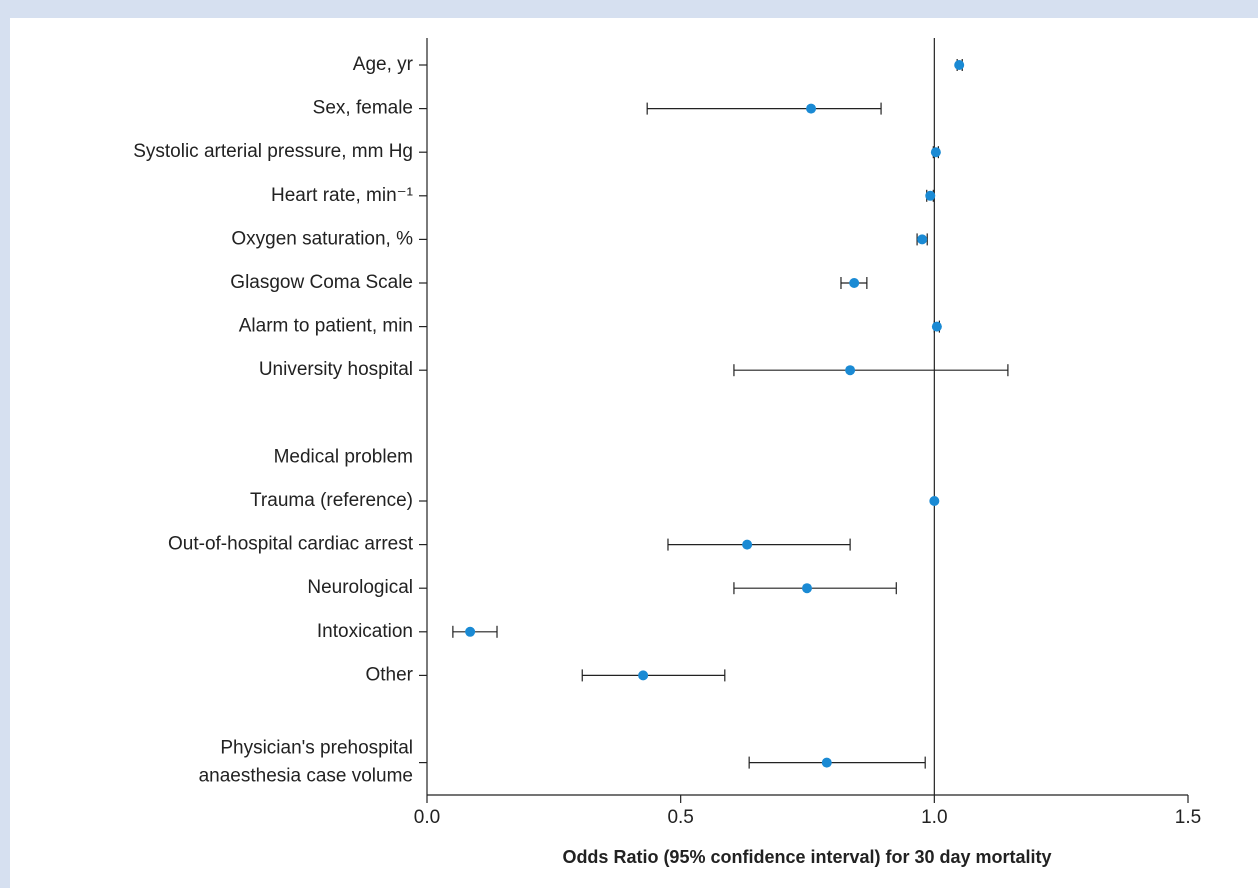  I want to click on y-tick-label: Alarm to patient, min, so click(326, 326).